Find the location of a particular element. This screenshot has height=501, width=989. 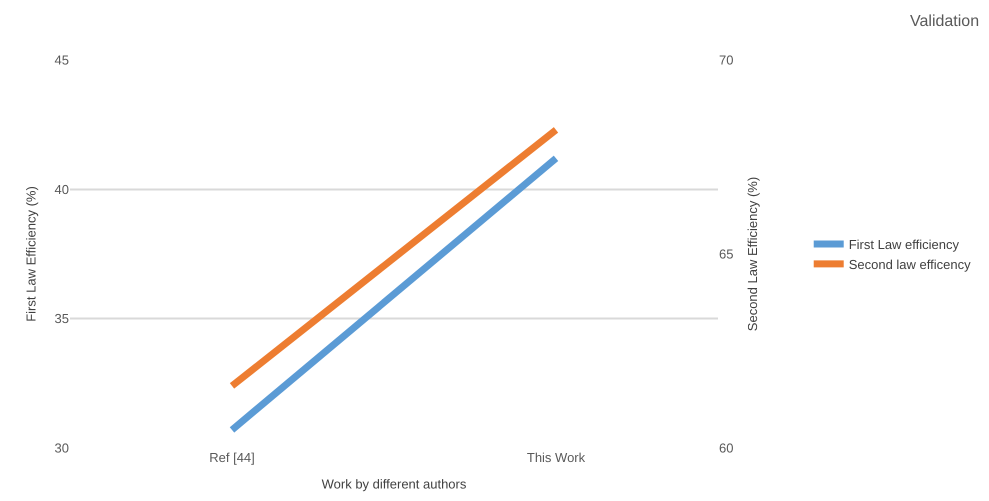

y-tick-label: 35 is located at coordinates (61, 318).